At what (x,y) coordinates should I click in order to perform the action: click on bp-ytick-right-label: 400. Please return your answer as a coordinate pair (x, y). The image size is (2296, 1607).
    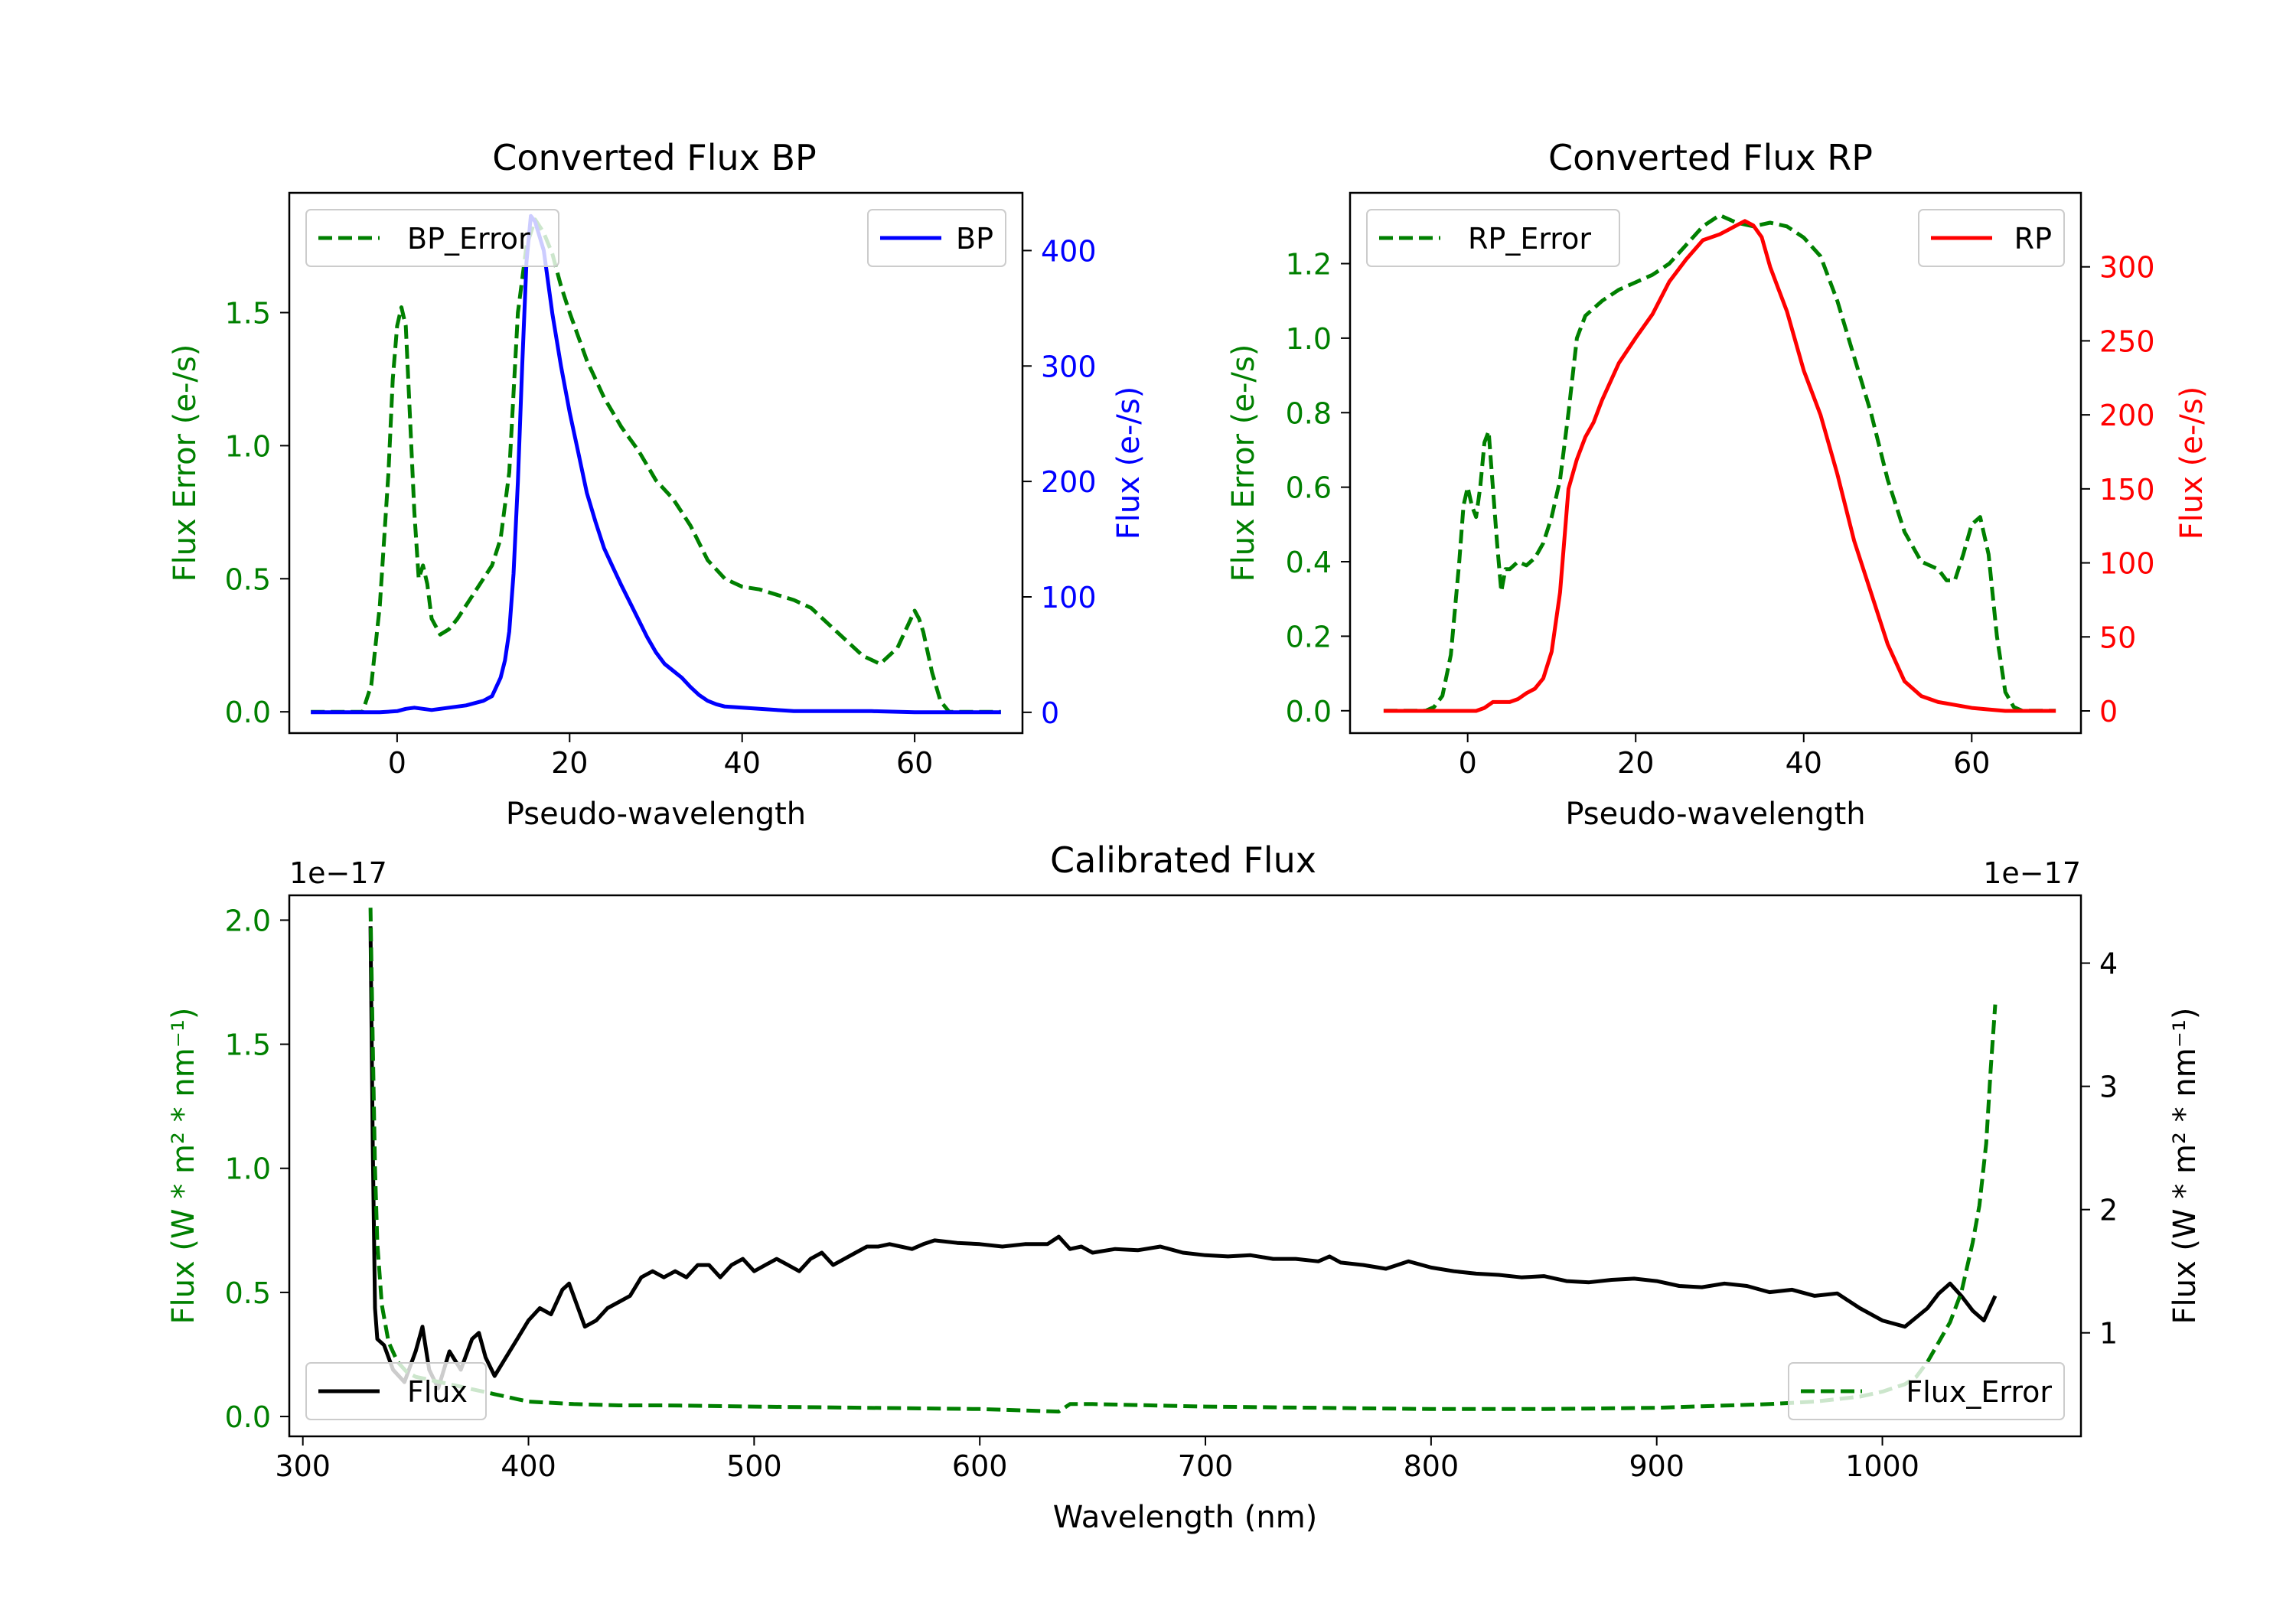
    Looking at the image, I should click on (1069, 251).